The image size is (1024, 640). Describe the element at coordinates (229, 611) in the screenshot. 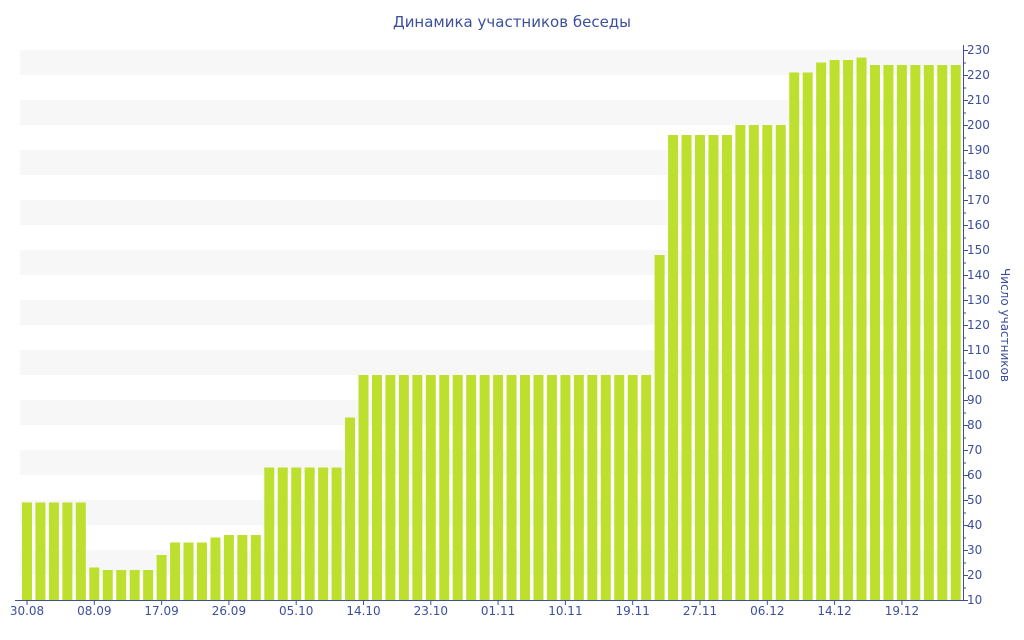

I see `x-tick-label: 26.09` at that location.